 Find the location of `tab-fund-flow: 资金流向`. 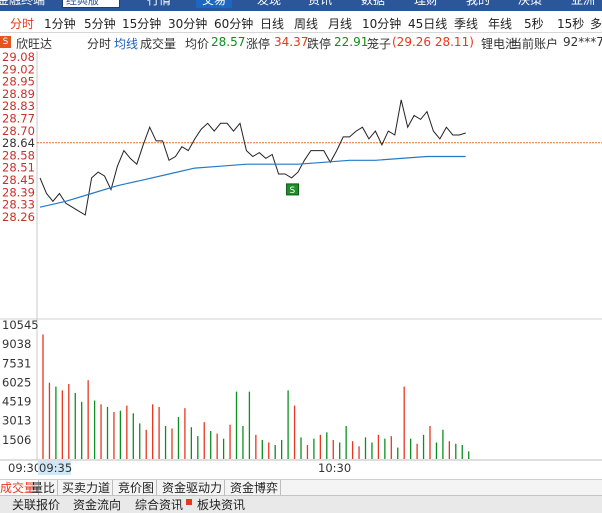

tab-fund-flow: 资金流向 is located at coordinates (97, 505).